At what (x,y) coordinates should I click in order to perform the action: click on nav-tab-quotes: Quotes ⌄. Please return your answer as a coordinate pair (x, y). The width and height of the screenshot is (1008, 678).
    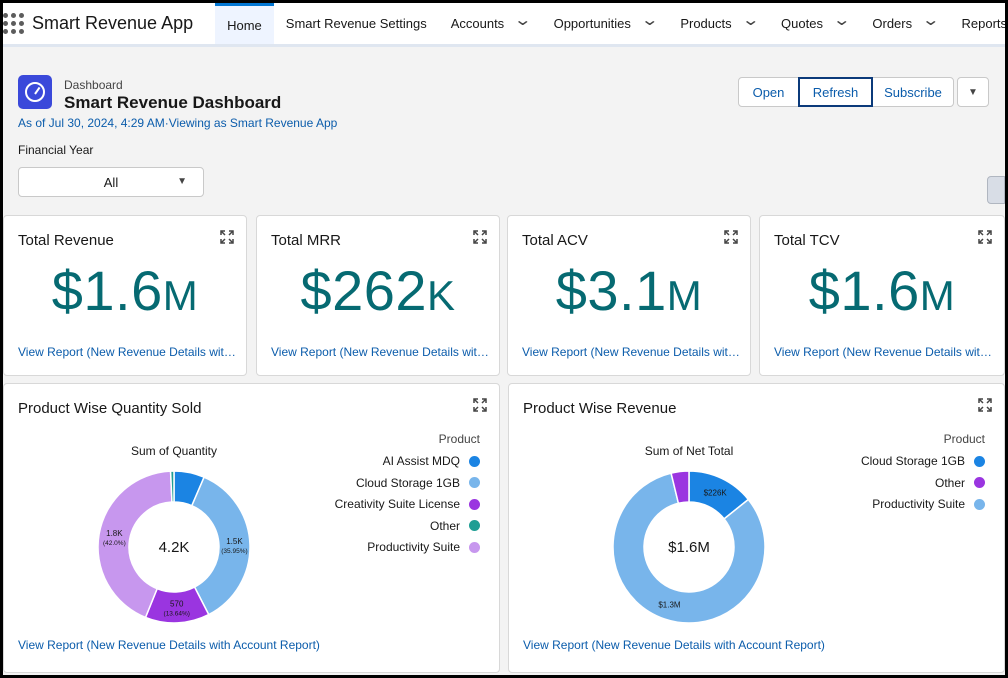
    Looking at the image, I should click on (814, 23).